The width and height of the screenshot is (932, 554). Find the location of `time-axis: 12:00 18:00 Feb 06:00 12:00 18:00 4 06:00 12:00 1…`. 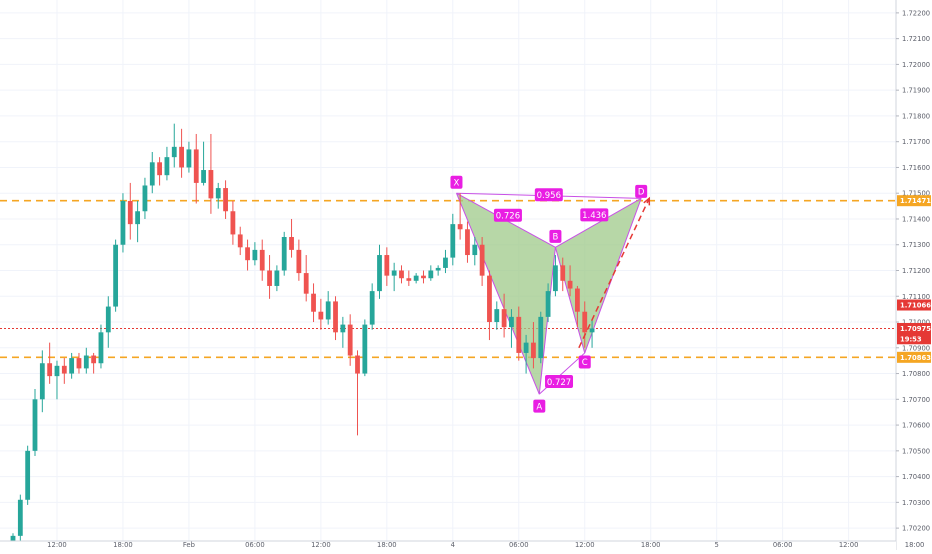

time-axis: 12:00 18:00 Feb 06:00 12:00 18:00 4 06:00 12:00 1… is located at coordinates (462, 545).